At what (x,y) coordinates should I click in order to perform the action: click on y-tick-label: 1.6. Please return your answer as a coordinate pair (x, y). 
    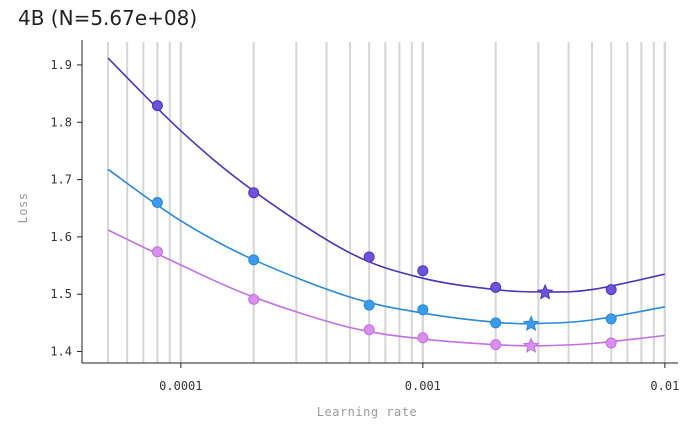
    Looking at the image, I should click on (61, 237).